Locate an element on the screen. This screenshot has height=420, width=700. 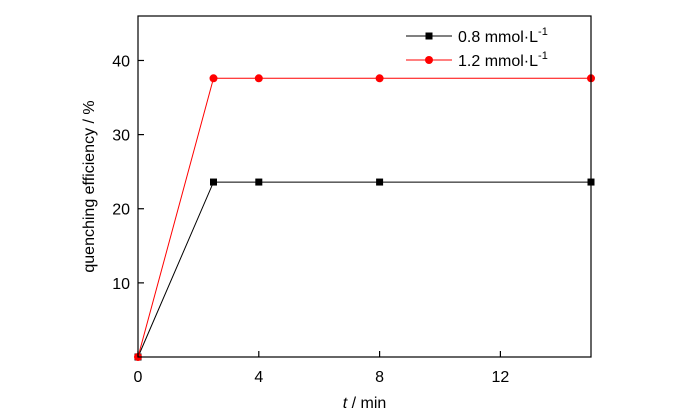
x-tick-label: 4 is located at coordinates (258, 377).